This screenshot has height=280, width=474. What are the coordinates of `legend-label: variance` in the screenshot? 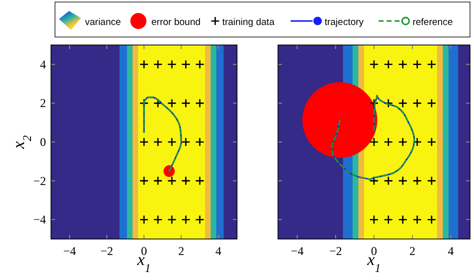 It's located at (103, 22).